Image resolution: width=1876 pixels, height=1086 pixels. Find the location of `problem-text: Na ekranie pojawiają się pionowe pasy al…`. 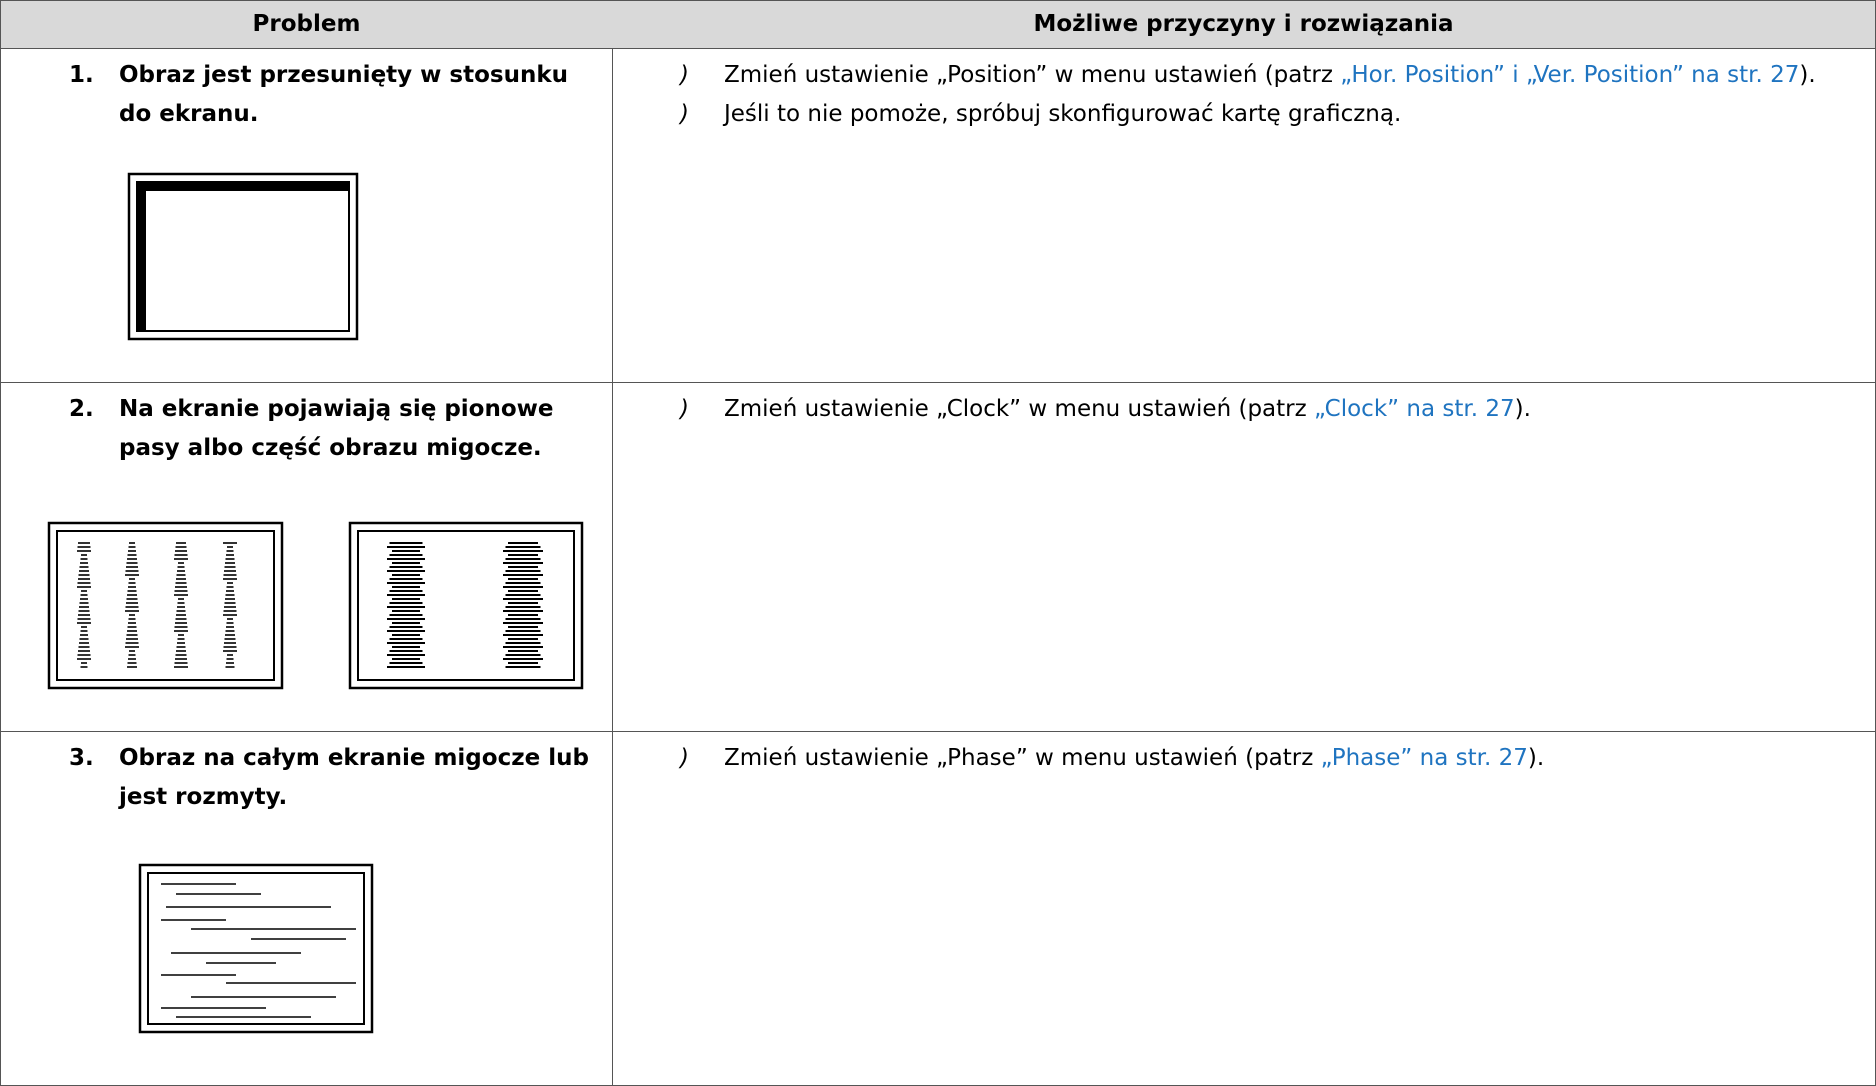

problem-text: Na ekranie pojawiają się pionowe pasy al… is located at coordinates (336, 428).